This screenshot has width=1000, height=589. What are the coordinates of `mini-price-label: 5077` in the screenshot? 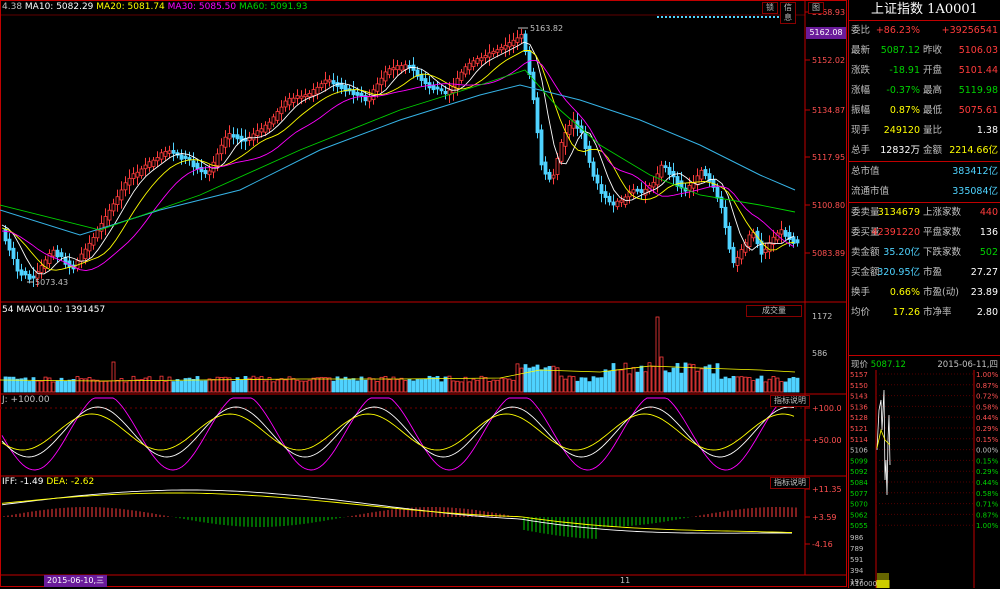 It's located at (859, 494).